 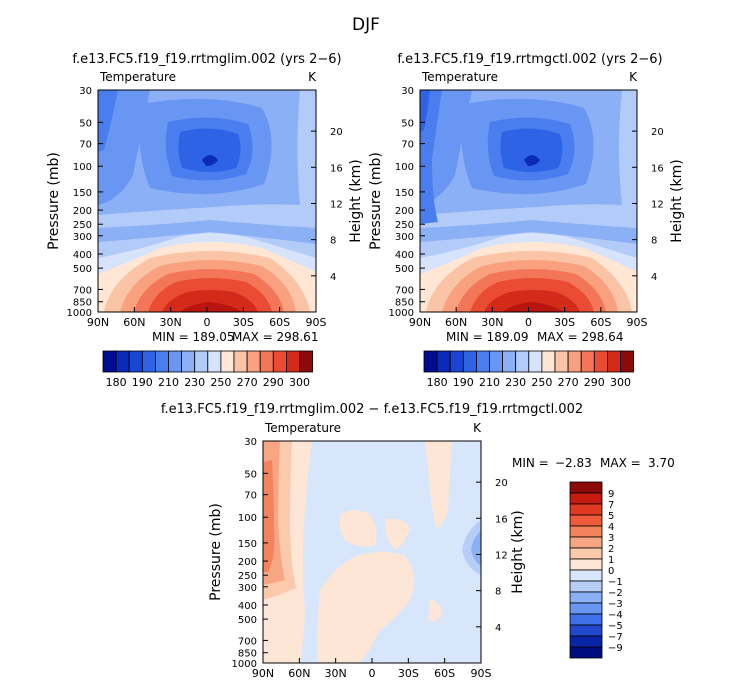 What do you see at coordinates (529, 59) in the screenshot?
I see `panel-title: f.e13.FC5.f19_f19.rrtmgctl.002 (yrs 2−6)` at bounding box center [529, 59].